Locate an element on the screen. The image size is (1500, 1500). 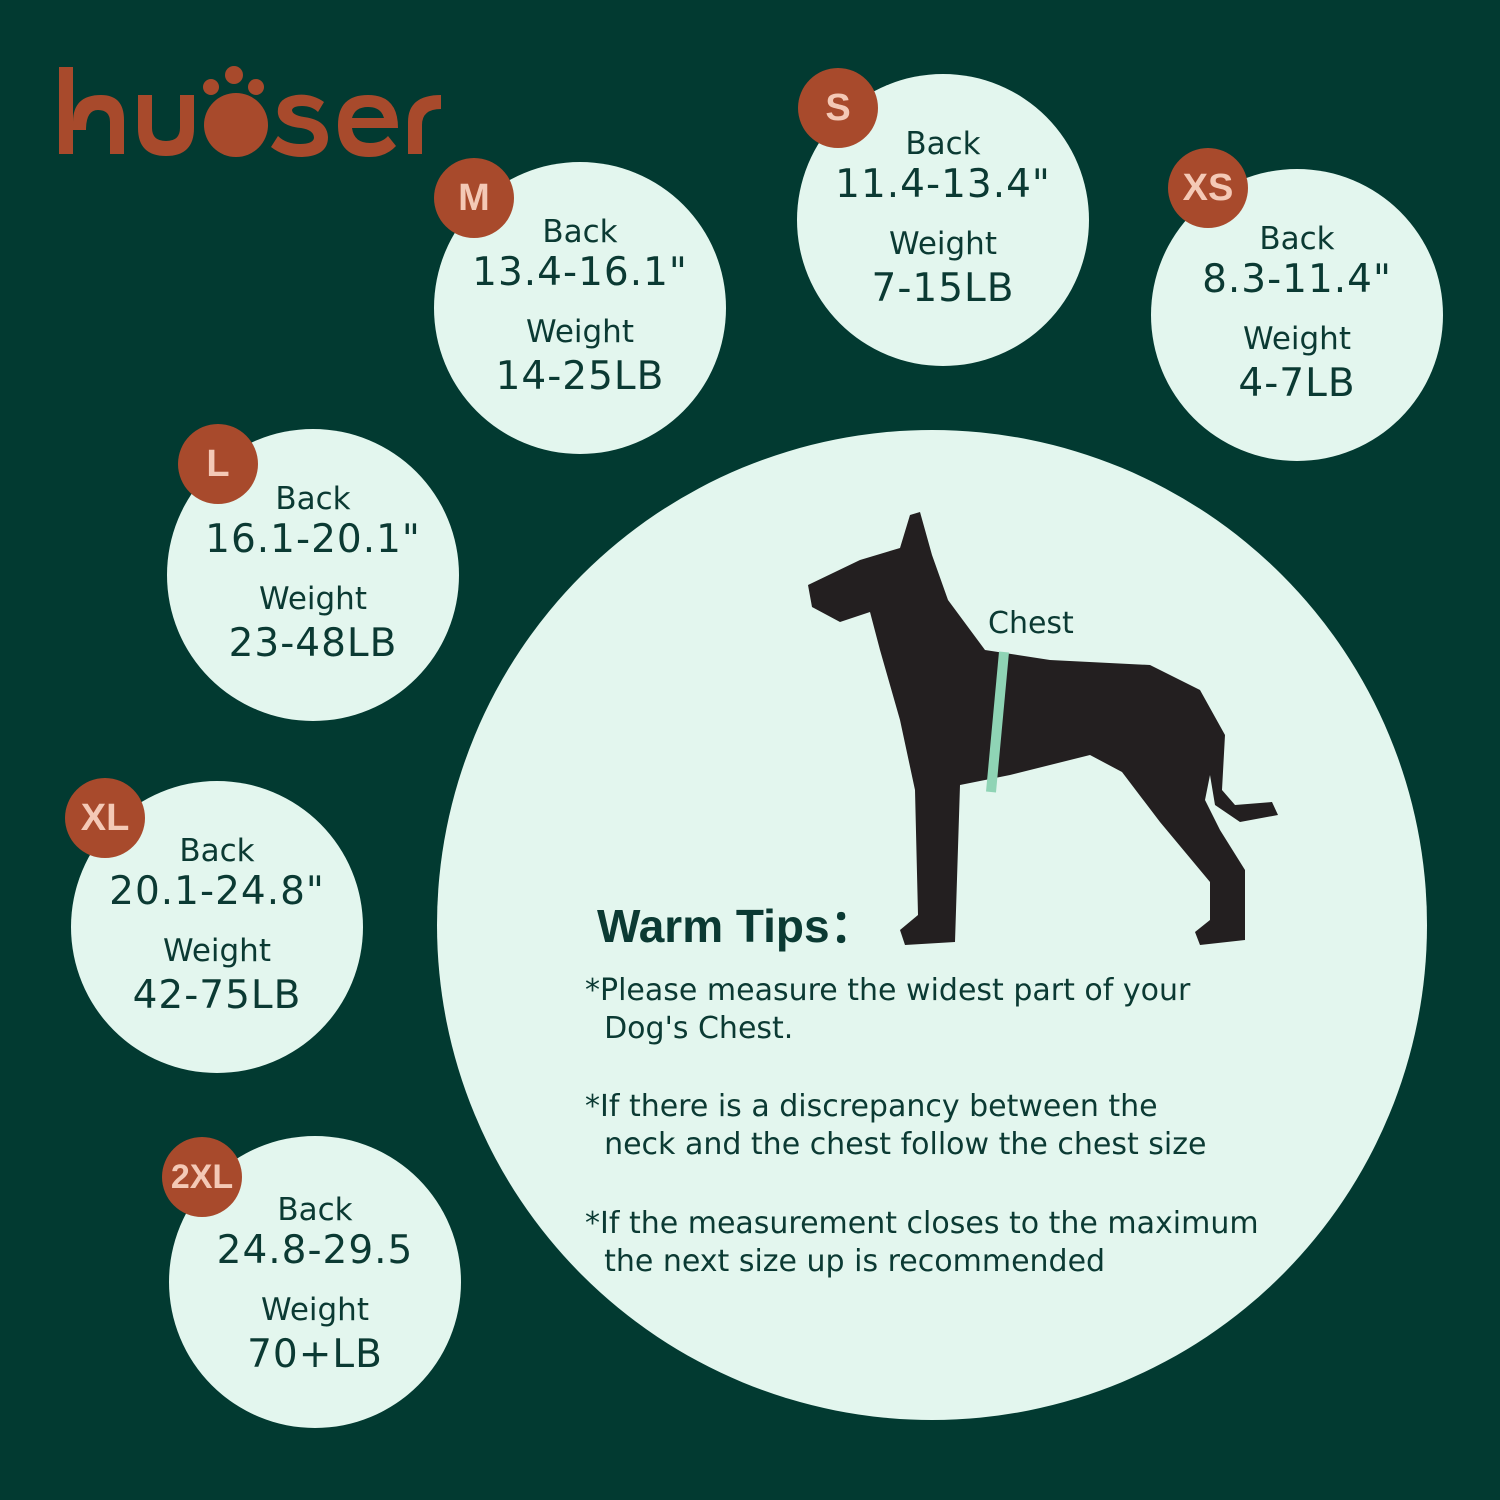
back-value: 11.4-13.4" is located at coordinates (943, 184).